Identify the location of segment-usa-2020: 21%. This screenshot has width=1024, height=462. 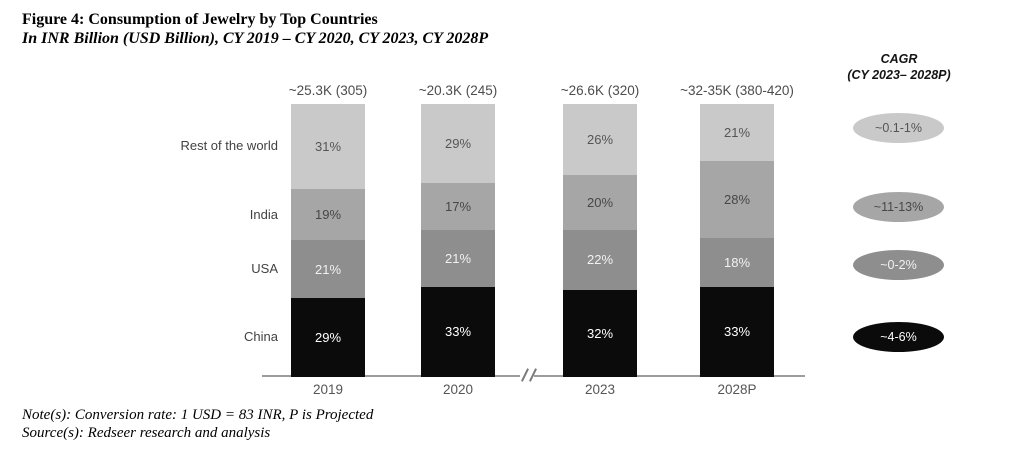
(458, 258).